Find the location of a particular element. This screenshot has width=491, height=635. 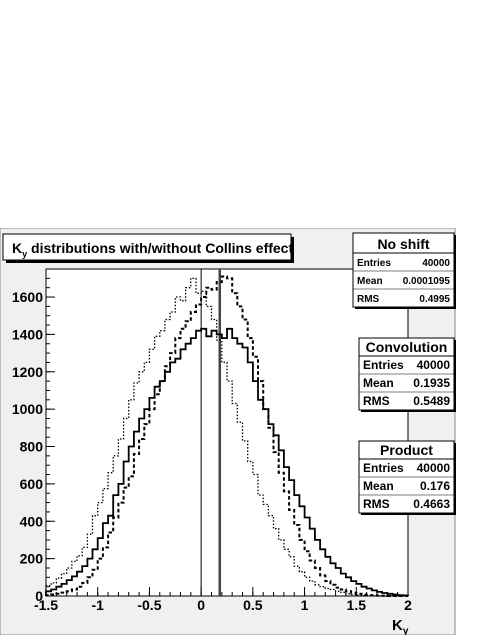

stat-box is located at coordinates (403, 270).